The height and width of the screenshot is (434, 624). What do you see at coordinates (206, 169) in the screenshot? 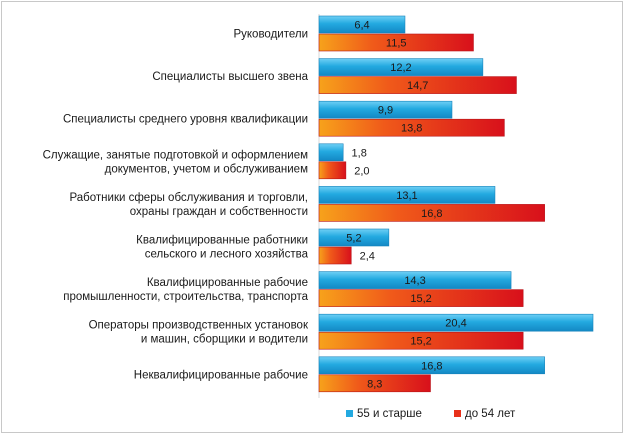
I see `category-label: документов, учетом и обслуживанием` at bounding box center [206, 169].